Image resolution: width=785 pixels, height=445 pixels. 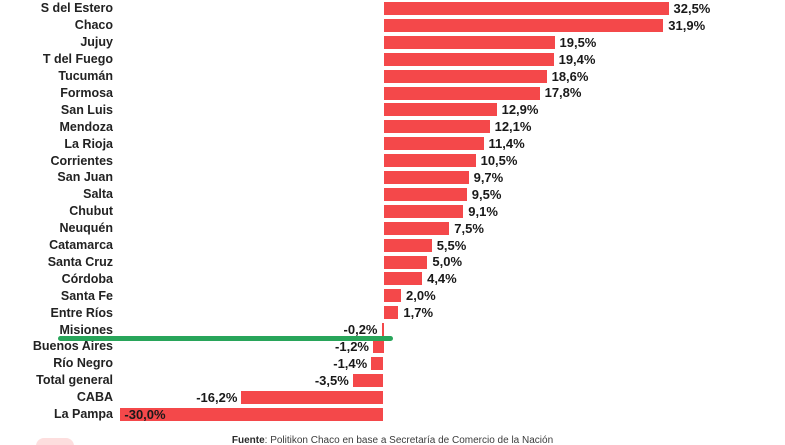 I want to click on category-label: S del Estero, so click(x=76, y=8).